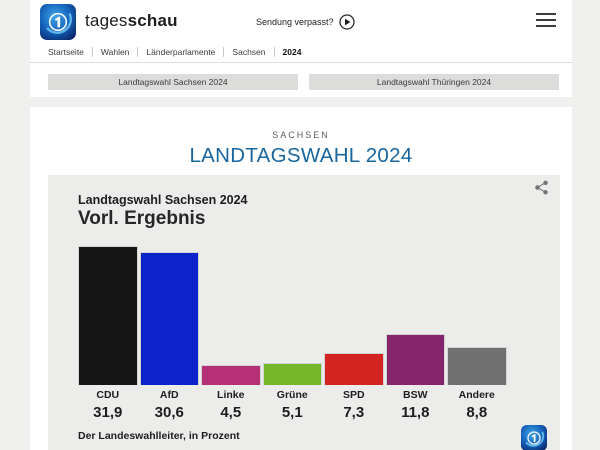 Image resolution: width=600 pixels, height=450 pixels. Describe the element at coordinates (169, 395) in the screenshot. I see `bar-label: AfD` at that location.